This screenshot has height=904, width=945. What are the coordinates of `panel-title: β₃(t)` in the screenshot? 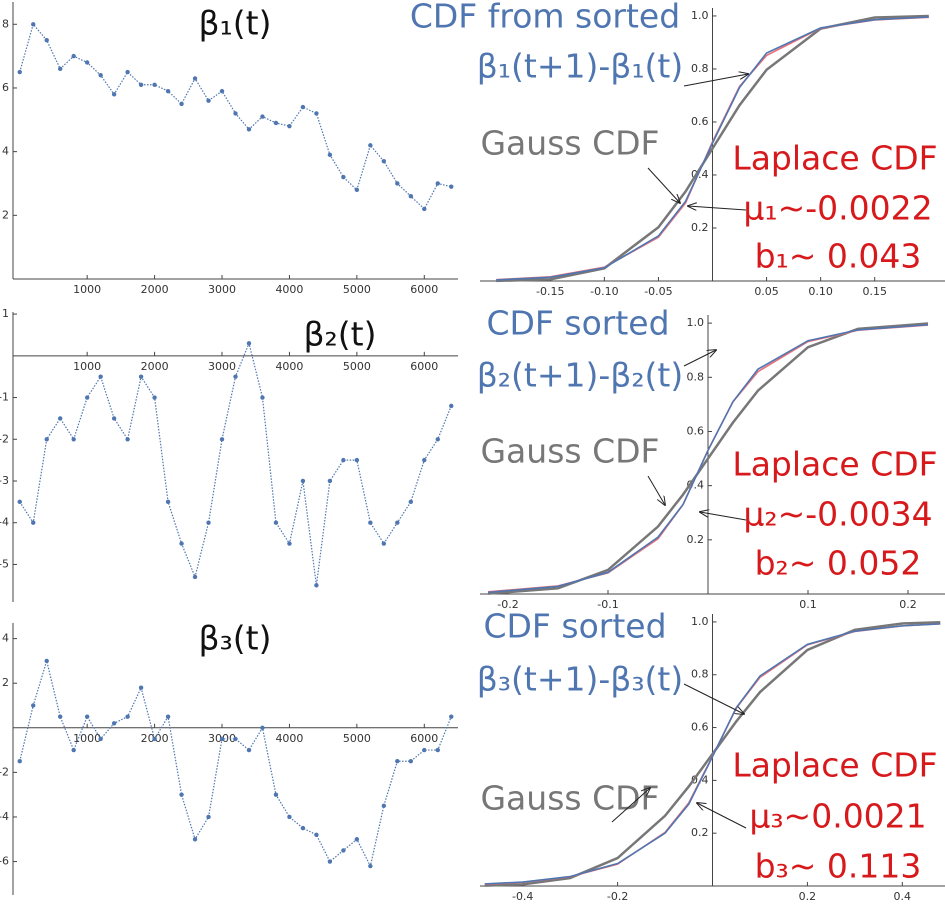 It's located at (235, 638).